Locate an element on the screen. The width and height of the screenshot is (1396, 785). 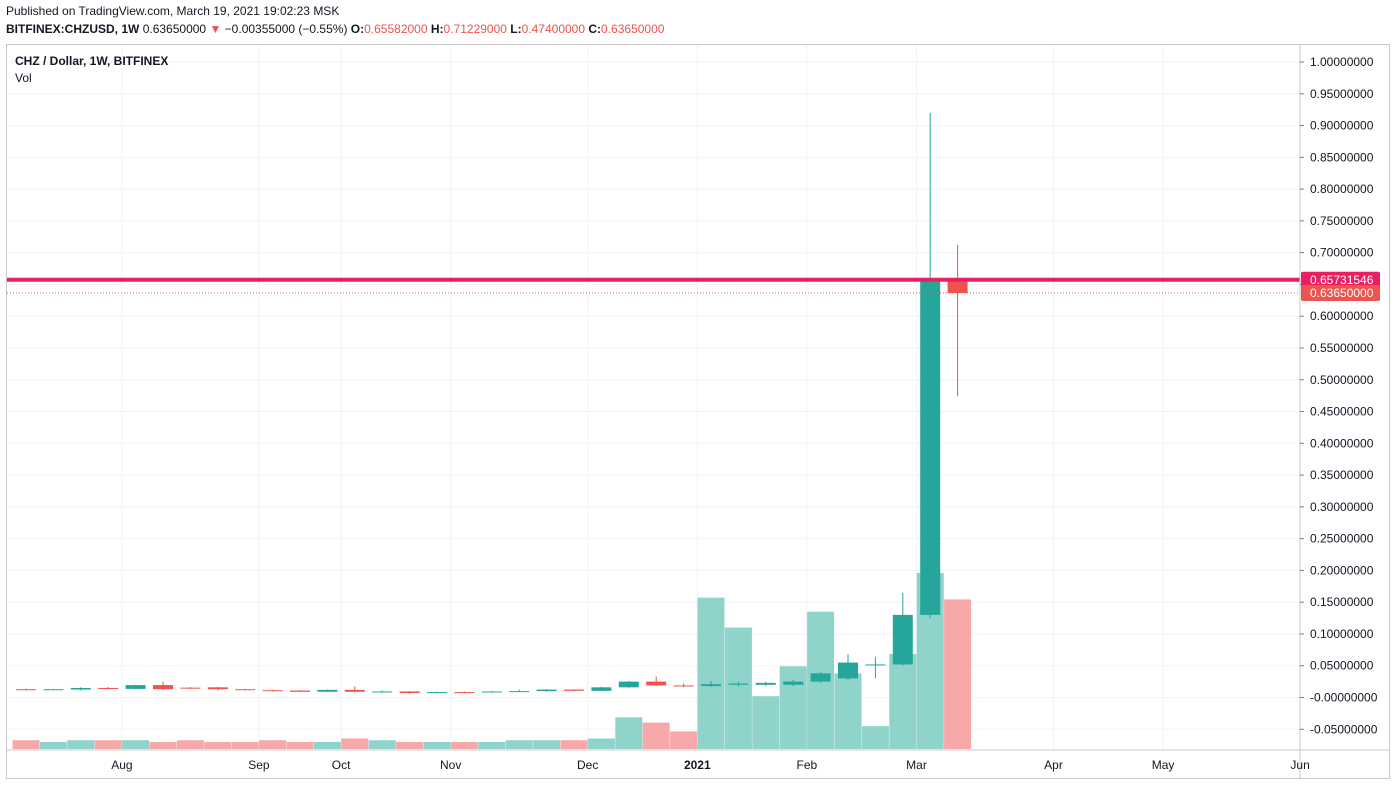
y-tick-label: 0.25000000 is located at coordinates (1342, 539).